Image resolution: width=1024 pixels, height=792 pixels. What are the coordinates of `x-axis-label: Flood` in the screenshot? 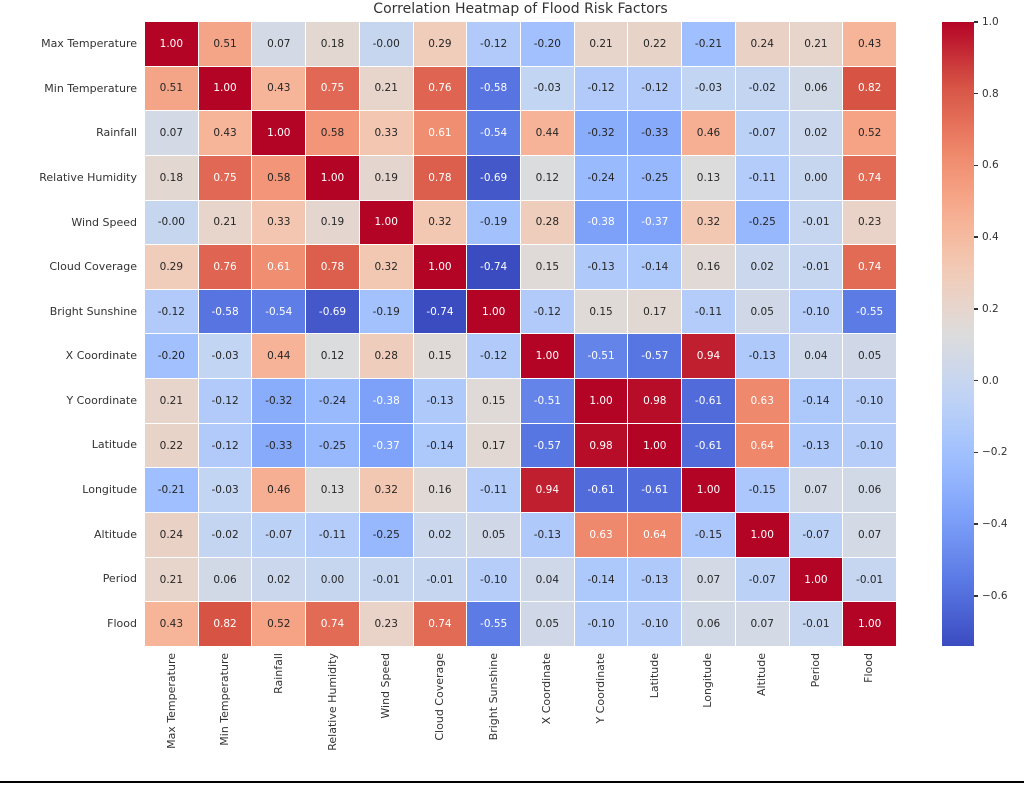 It's located at (869, 668).